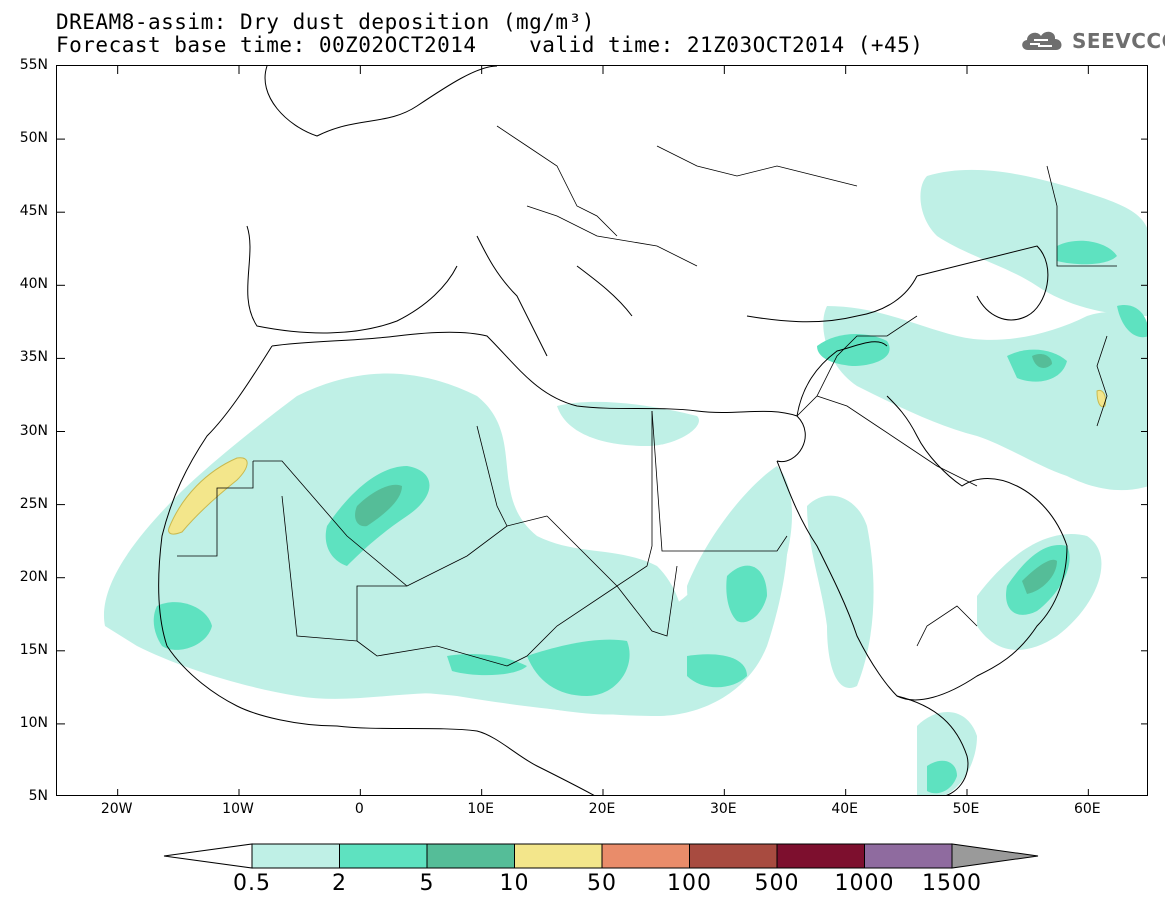 Image resolution: width=1165 pixels, height=907 pixels. What do you see at coordinates (208, 856) in the screenshot?
I see `colorbar-low-arrow` at bounding box center [208, 856].